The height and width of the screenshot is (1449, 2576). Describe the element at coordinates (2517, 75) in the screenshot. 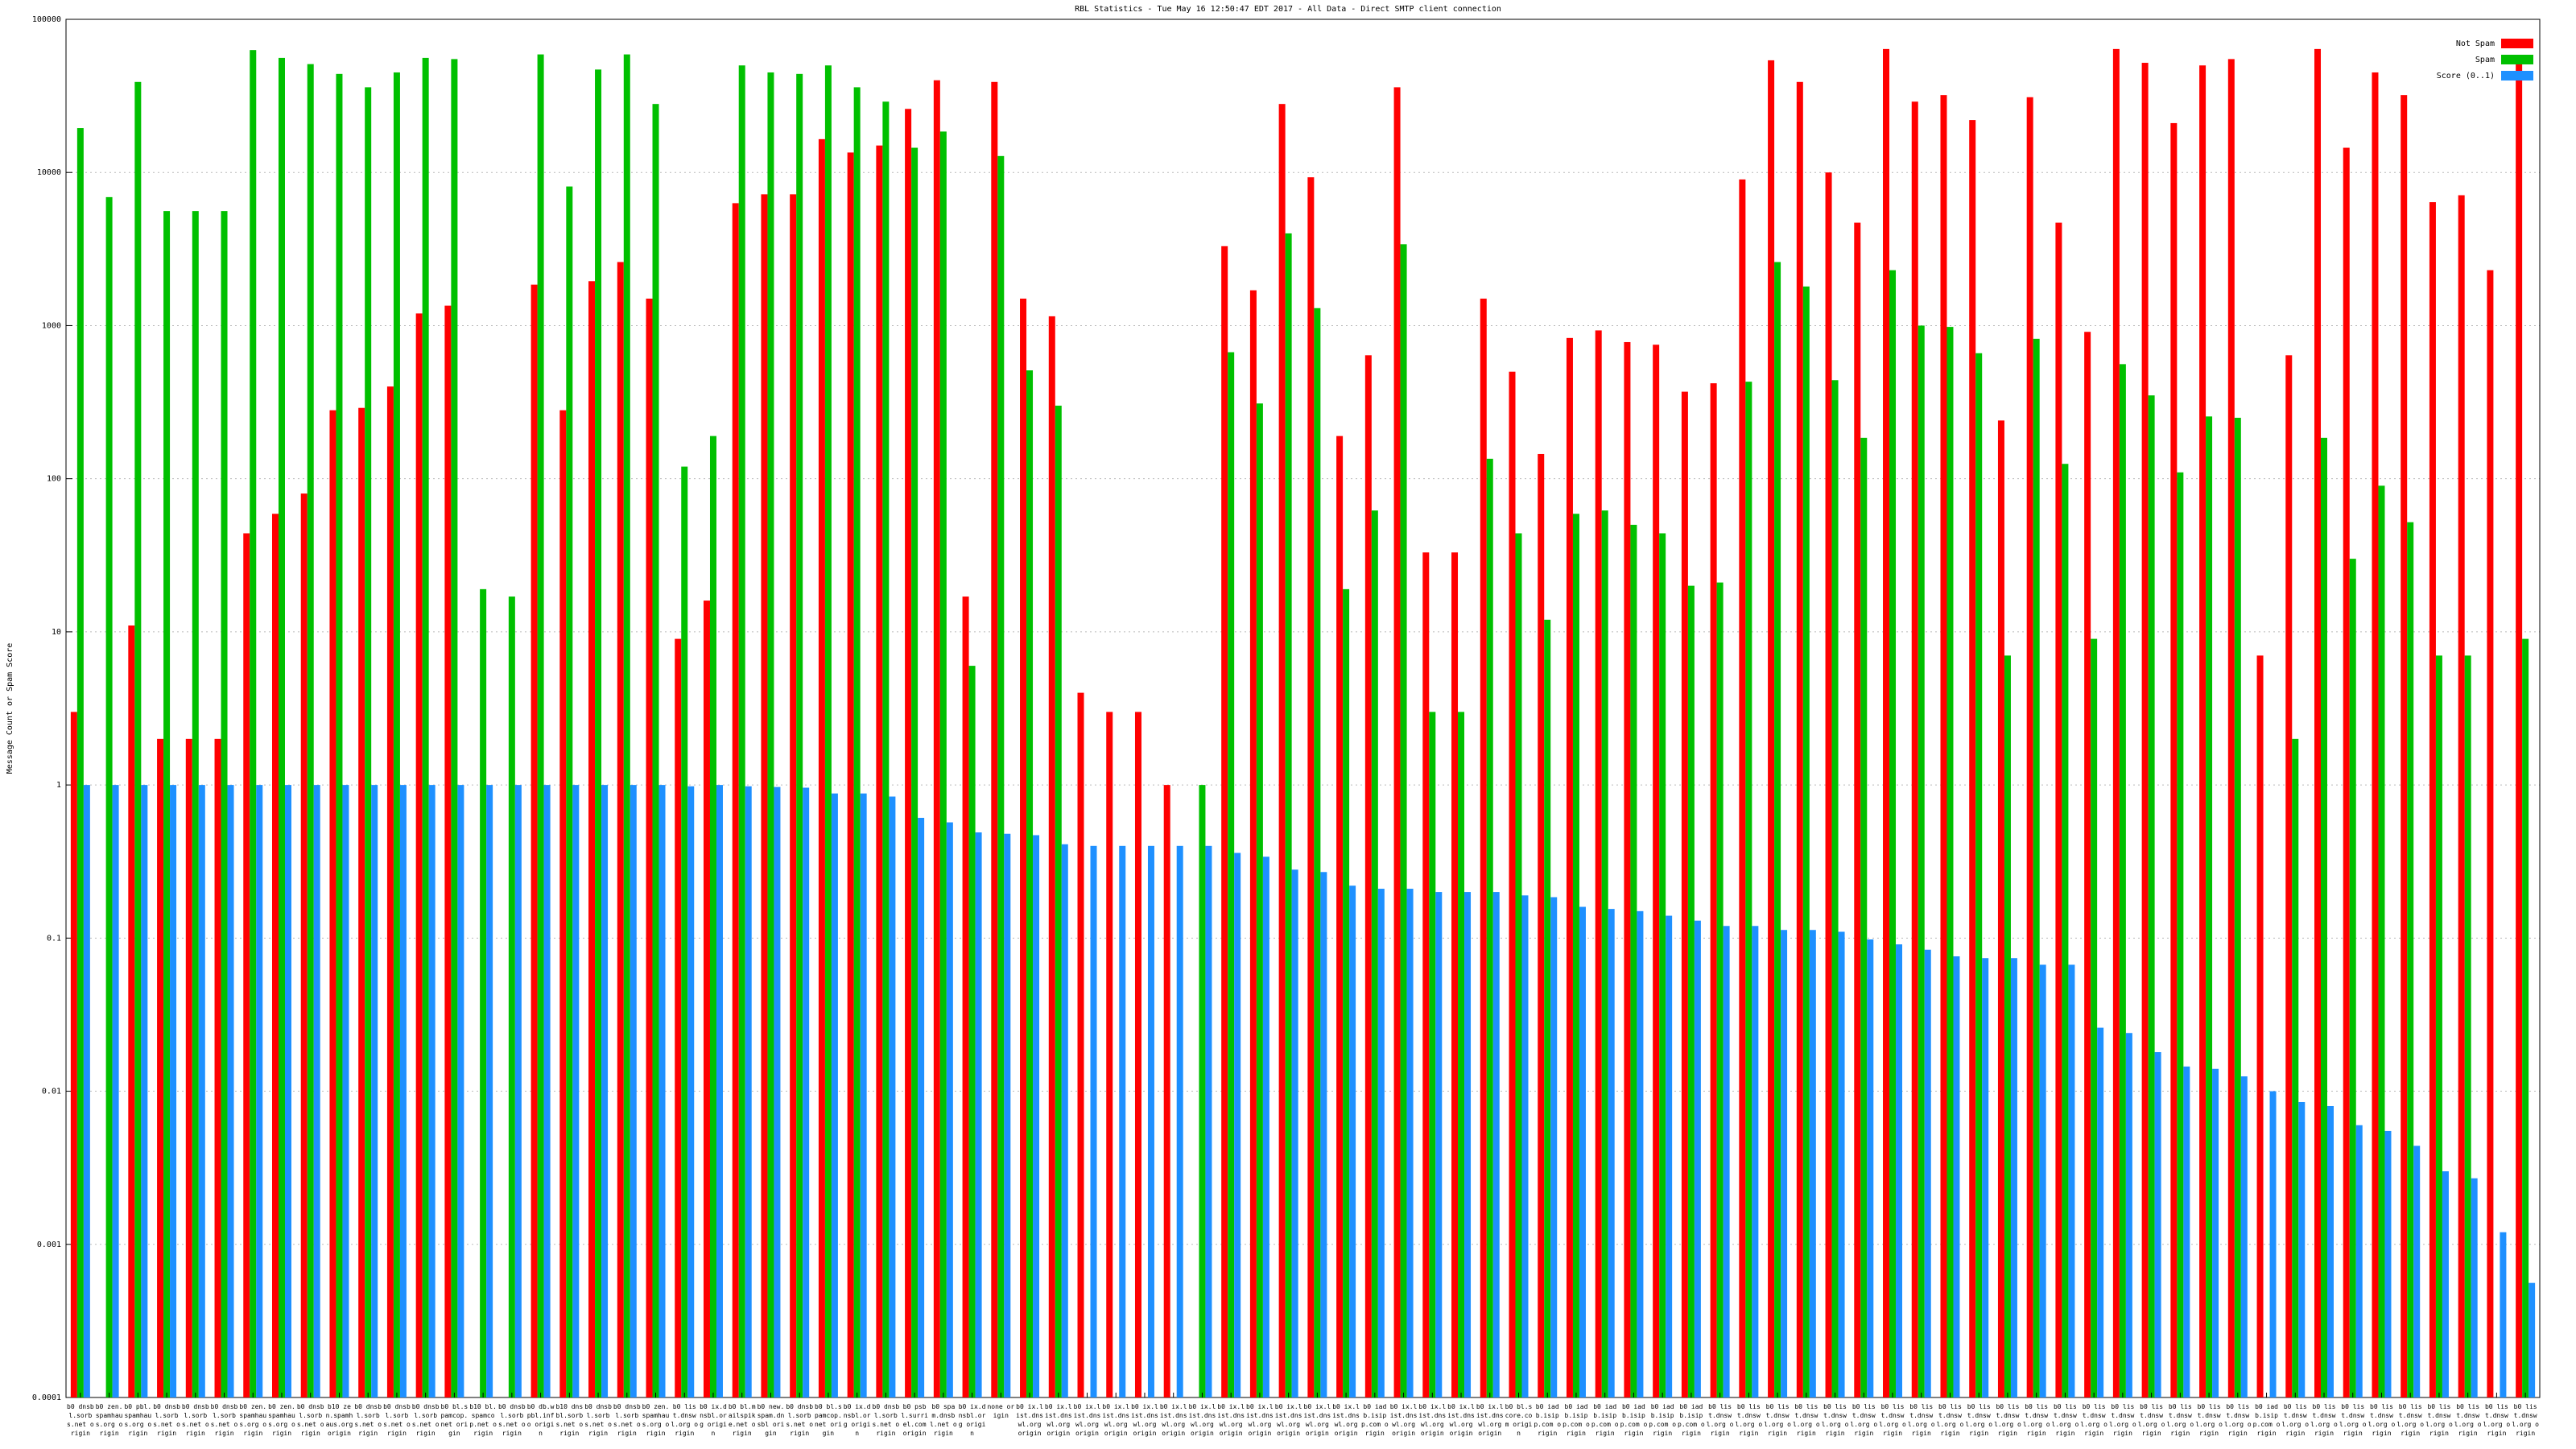

I see `legend-swatch` at that location.